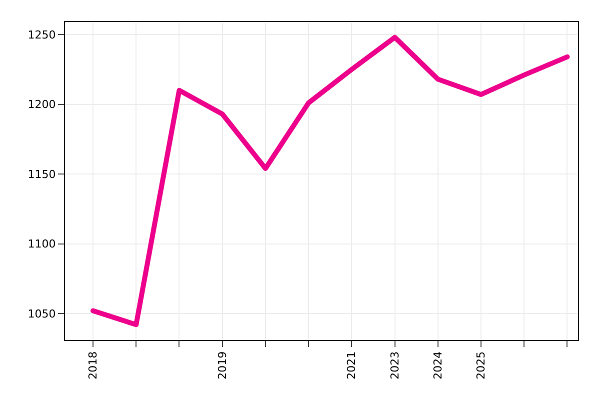 The image size is (600, 400). I want to click on y-tick-label: 1250, so click(42, 35).